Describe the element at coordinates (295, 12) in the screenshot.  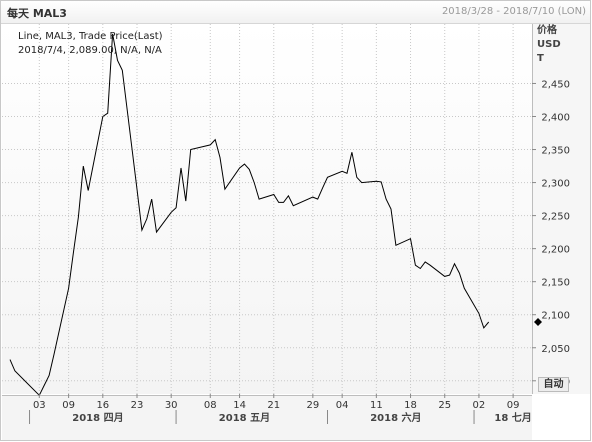
I see `title-bar: 每天 MAL3 2018/3/28 - 2018/7/10 (LON)` at that location.